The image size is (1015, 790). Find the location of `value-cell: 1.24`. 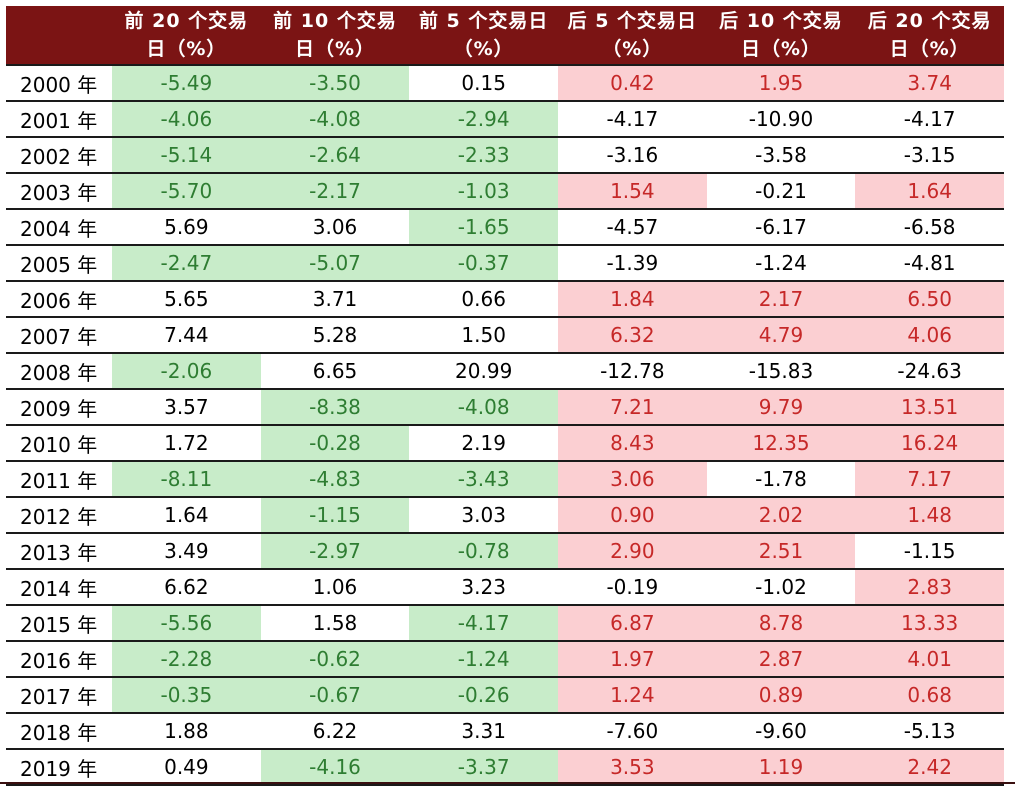

value-cell: 1.24 is located at coordinates (632, 695).